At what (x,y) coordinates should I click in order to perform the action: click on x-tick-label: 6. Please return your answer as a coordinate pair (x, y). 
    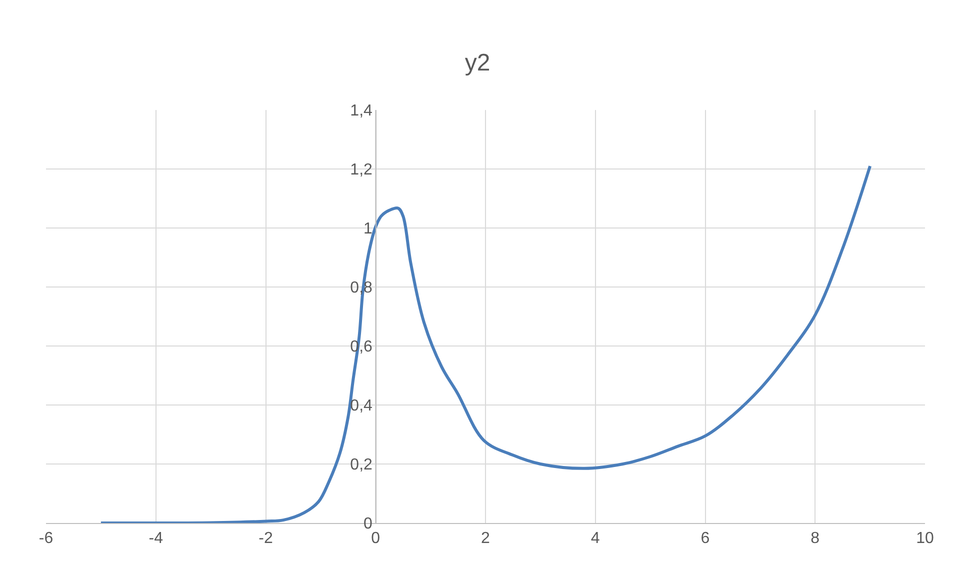
    Looking at the image, I should click on (705, 539).